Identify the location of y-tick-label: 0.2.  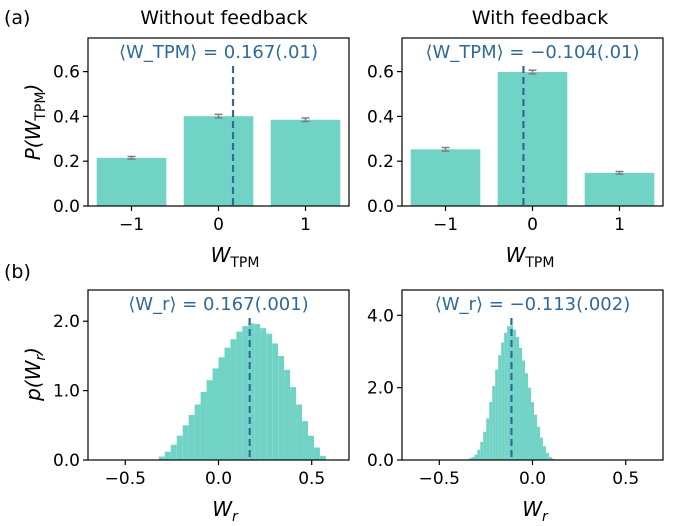
(380, 162).